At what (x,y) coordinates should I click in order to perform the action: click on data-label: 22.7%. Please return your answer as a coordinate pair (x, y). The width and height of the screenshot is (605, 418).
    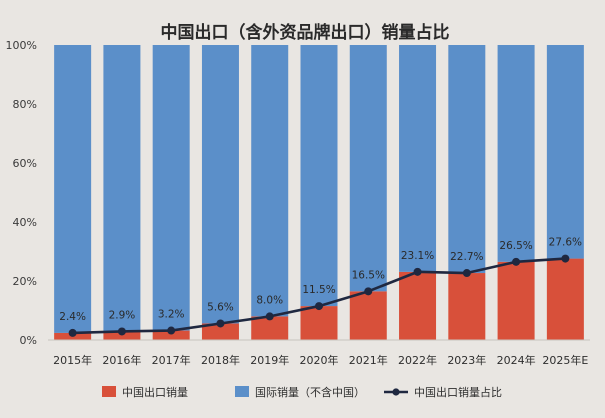
    Looking at the image, I should click on (466, 257).